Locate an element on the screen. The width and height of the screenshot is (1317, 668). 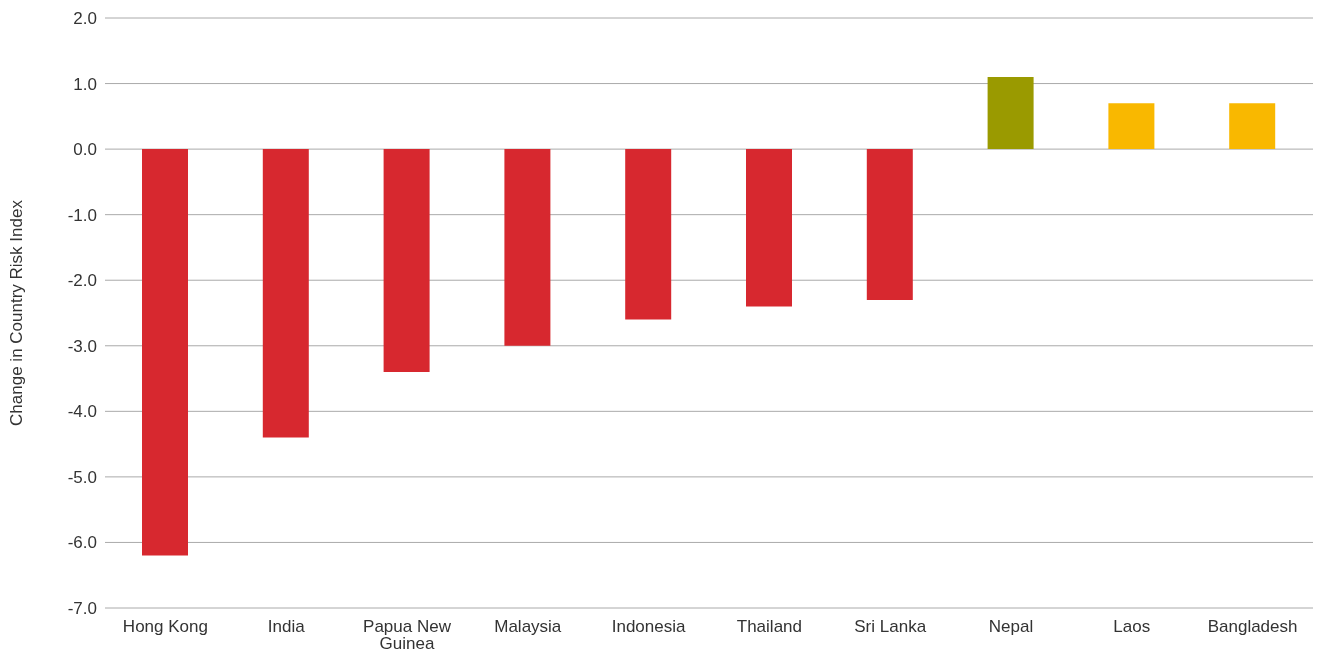
x-tick-label: Thailand is located at coordinates (769, 627).